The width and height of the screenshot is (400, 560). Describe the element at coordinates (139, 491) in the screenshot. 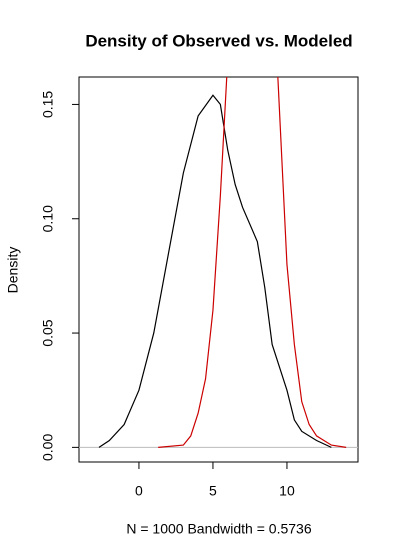

I see `x-tick-label: 0` at that location.